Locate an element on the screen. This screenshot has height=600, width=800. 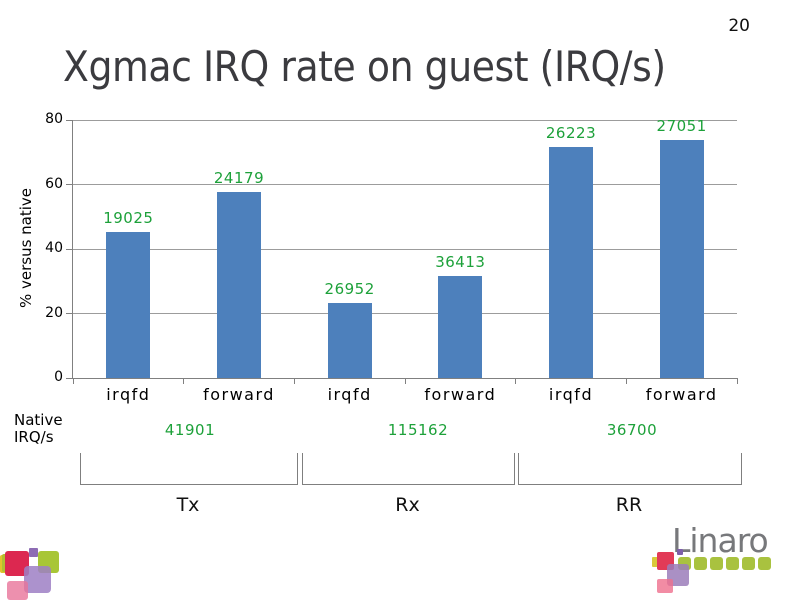
linaro-square-pink is located at coordinates (665, 586).